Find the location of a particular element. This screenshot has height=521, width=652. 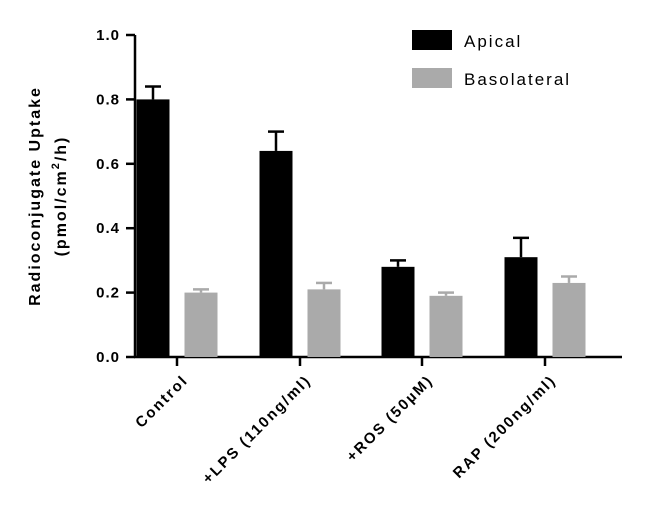

y-axis-title: Radioconjugate Uptake (pmol/cm2/h) is located at coordinates (48, 196).